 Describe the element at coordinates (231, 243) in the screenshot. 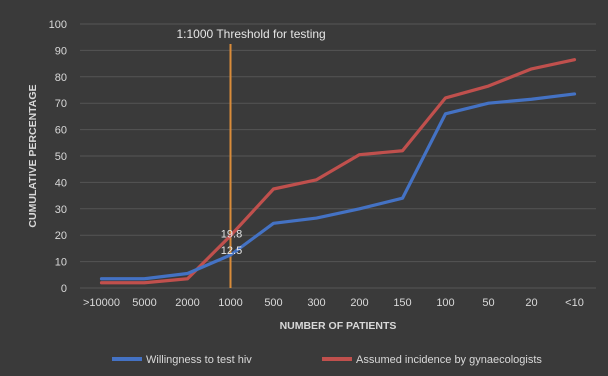

I see `data-labels: 19.8 12.5` at that location.